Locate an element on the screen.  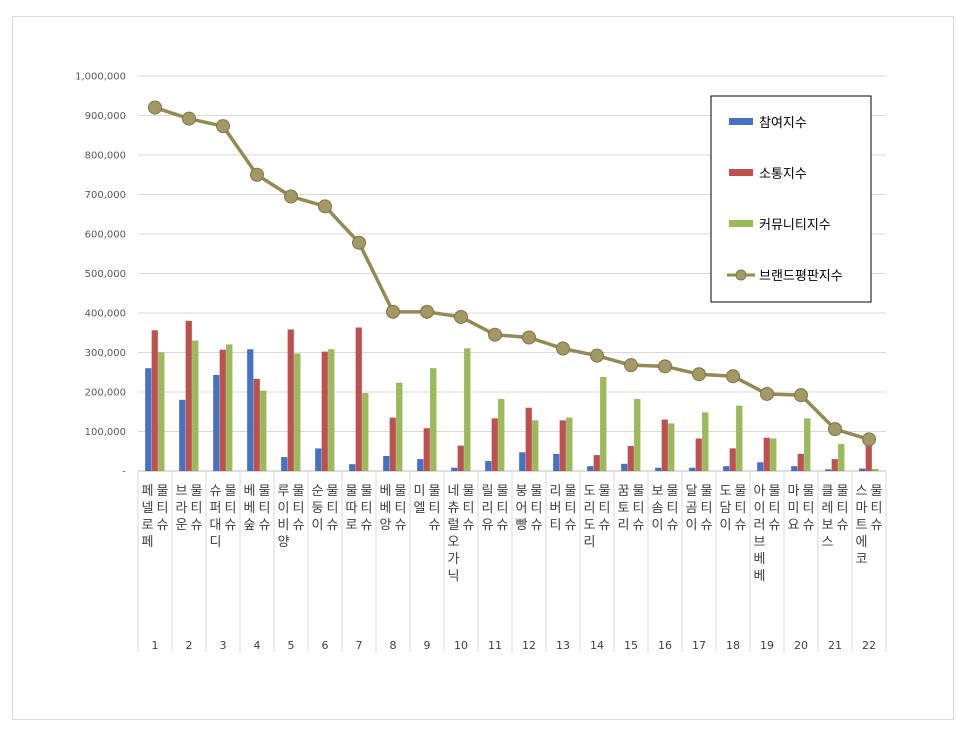
y-tick-label: 300,000 is located at coordinates (105, 353).